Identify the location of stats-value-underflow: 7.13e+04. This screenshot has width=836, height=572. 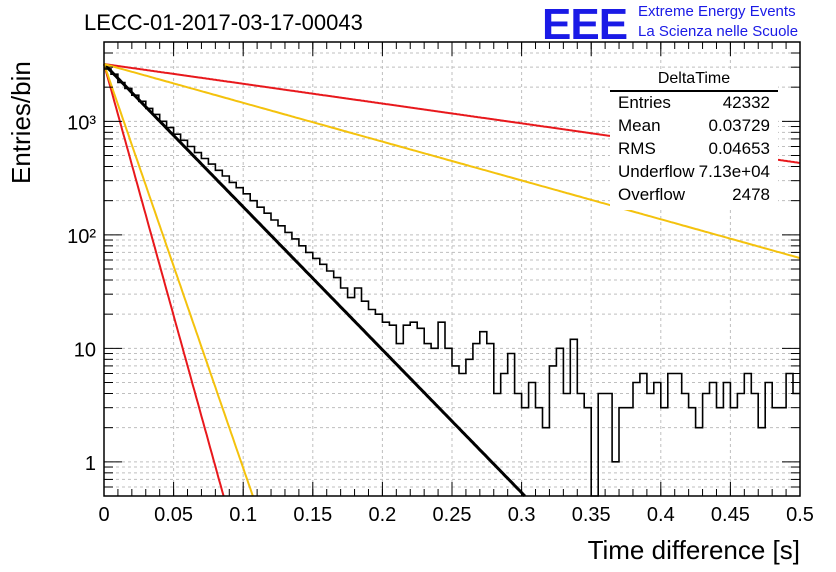
(734, 171).